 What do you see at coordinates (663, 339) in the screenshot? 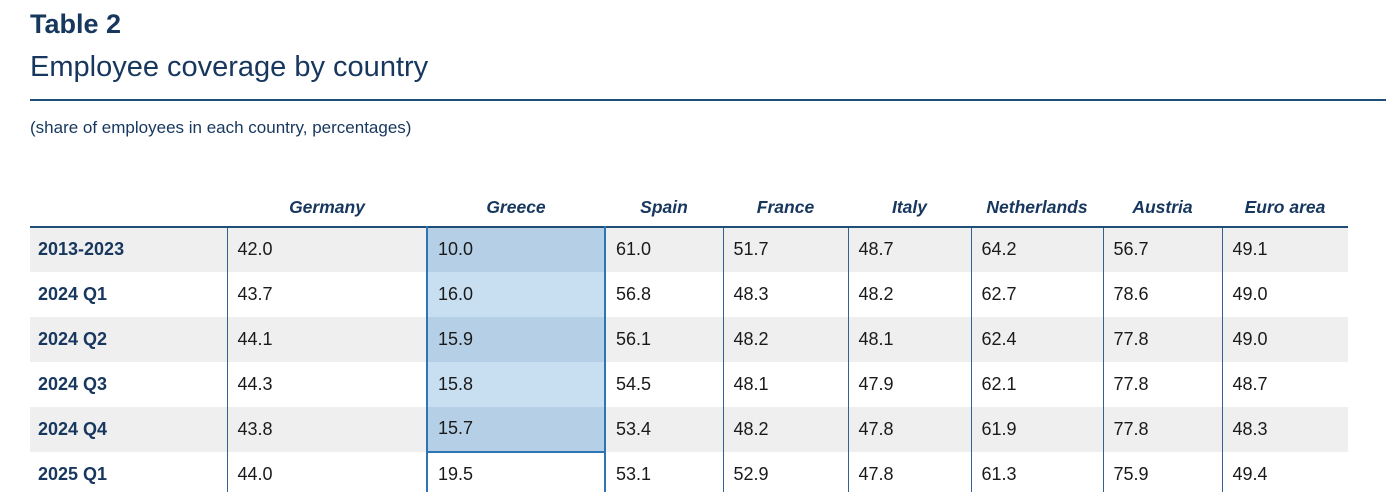
I see `table-cell: 56.1` at bounding box center [663, 339].